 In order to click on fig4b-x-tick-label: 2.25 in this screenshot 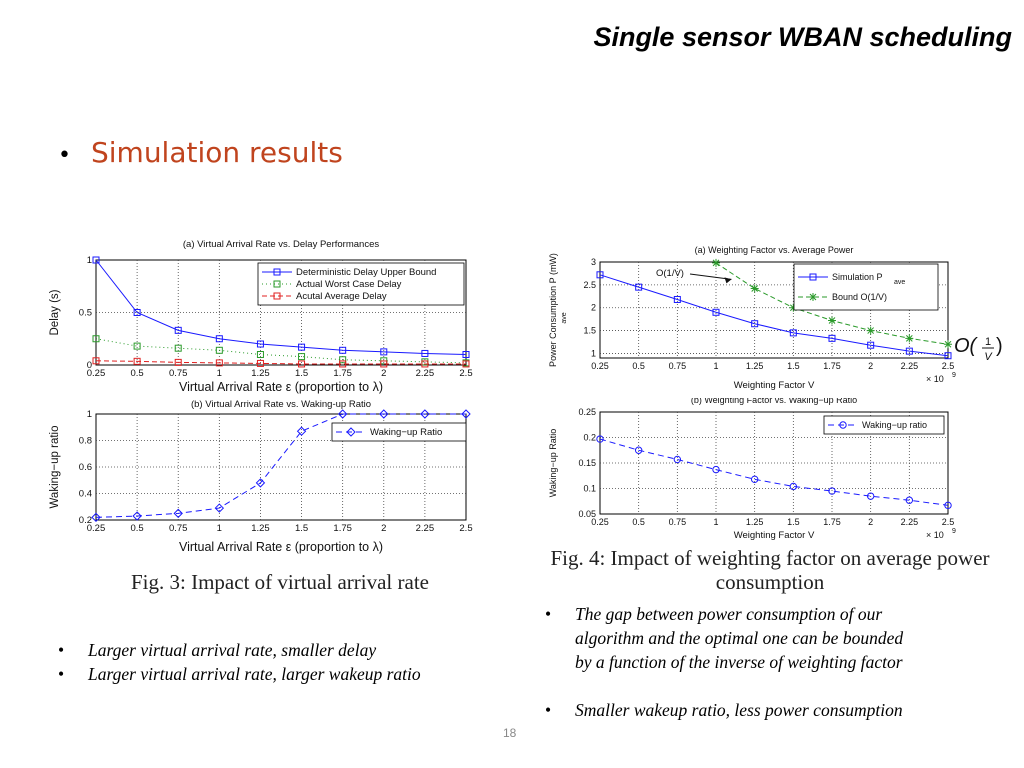, I will do `click(910, 522)`.